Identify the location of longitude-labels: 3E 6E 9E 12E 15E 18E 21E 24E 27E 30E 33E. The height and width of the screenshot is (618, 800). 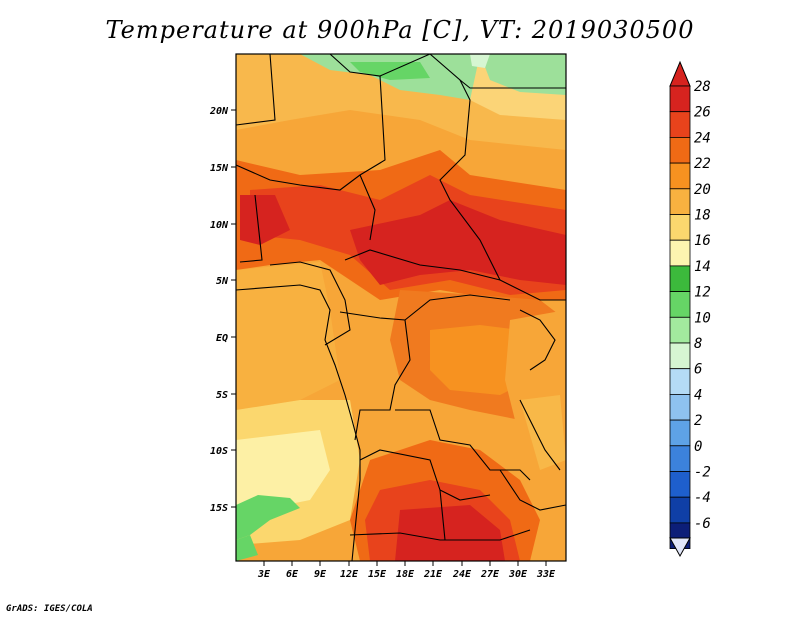
(406, 574).